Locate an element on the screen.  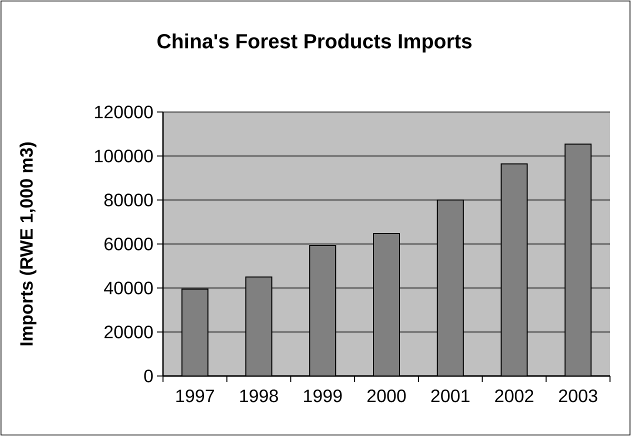
x-tick-label: 2002 is located at coordinates (514, 396).